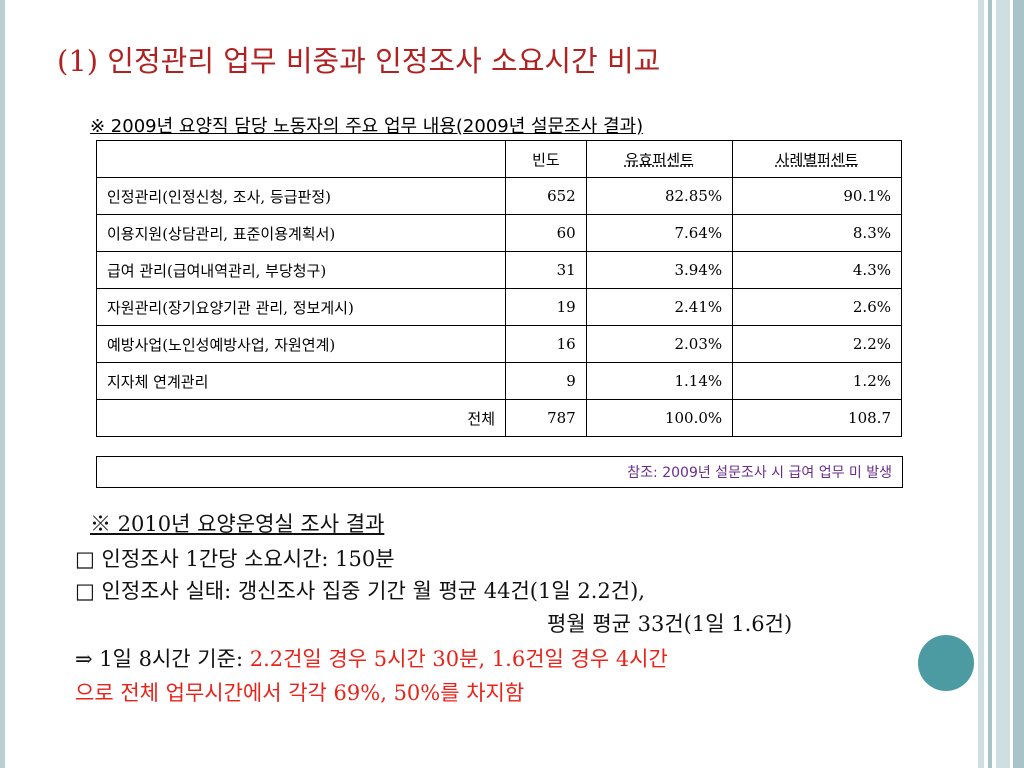 This screenshot has height=768, width=1024. I want to click on table-total-row: 전체 787 100.0% 108.7, so click(499, 418).